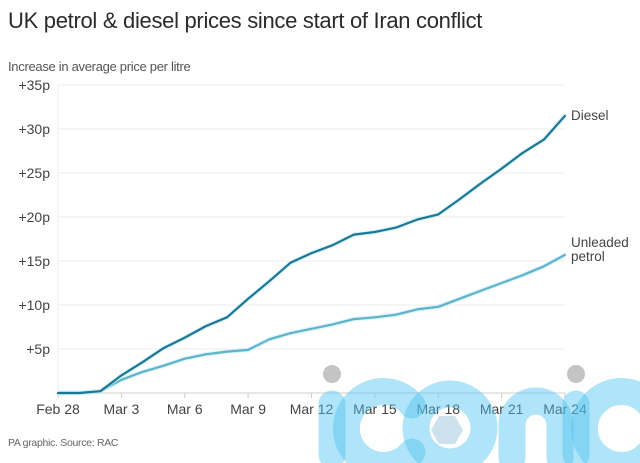  Describe the element at coordinates (34, 261) in the screenshot. I see `y-tick-label: +15p` at that location.